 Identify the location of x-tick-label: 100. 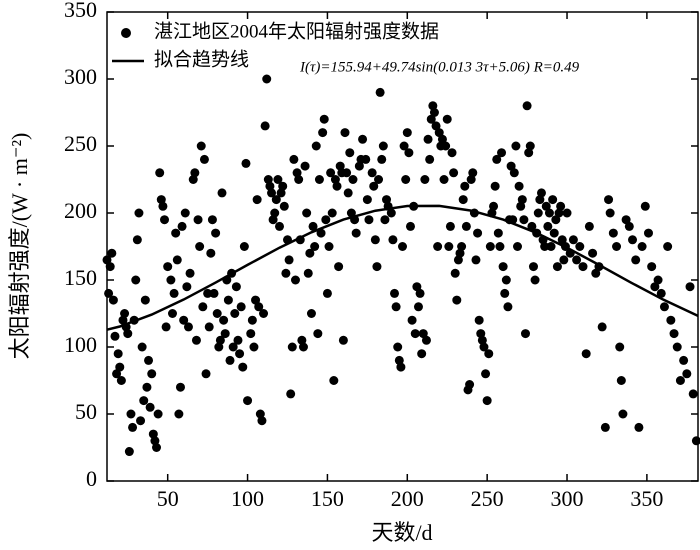
(247, 498).